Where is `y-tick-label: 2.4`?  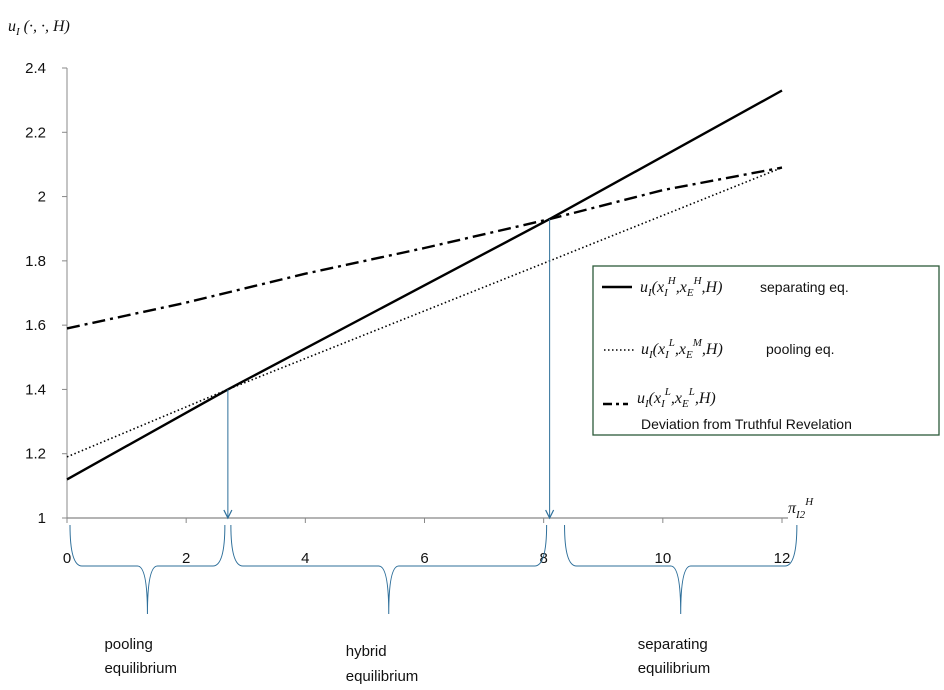
y-tick-label: 2.4 is located at coordinates (35, 68).